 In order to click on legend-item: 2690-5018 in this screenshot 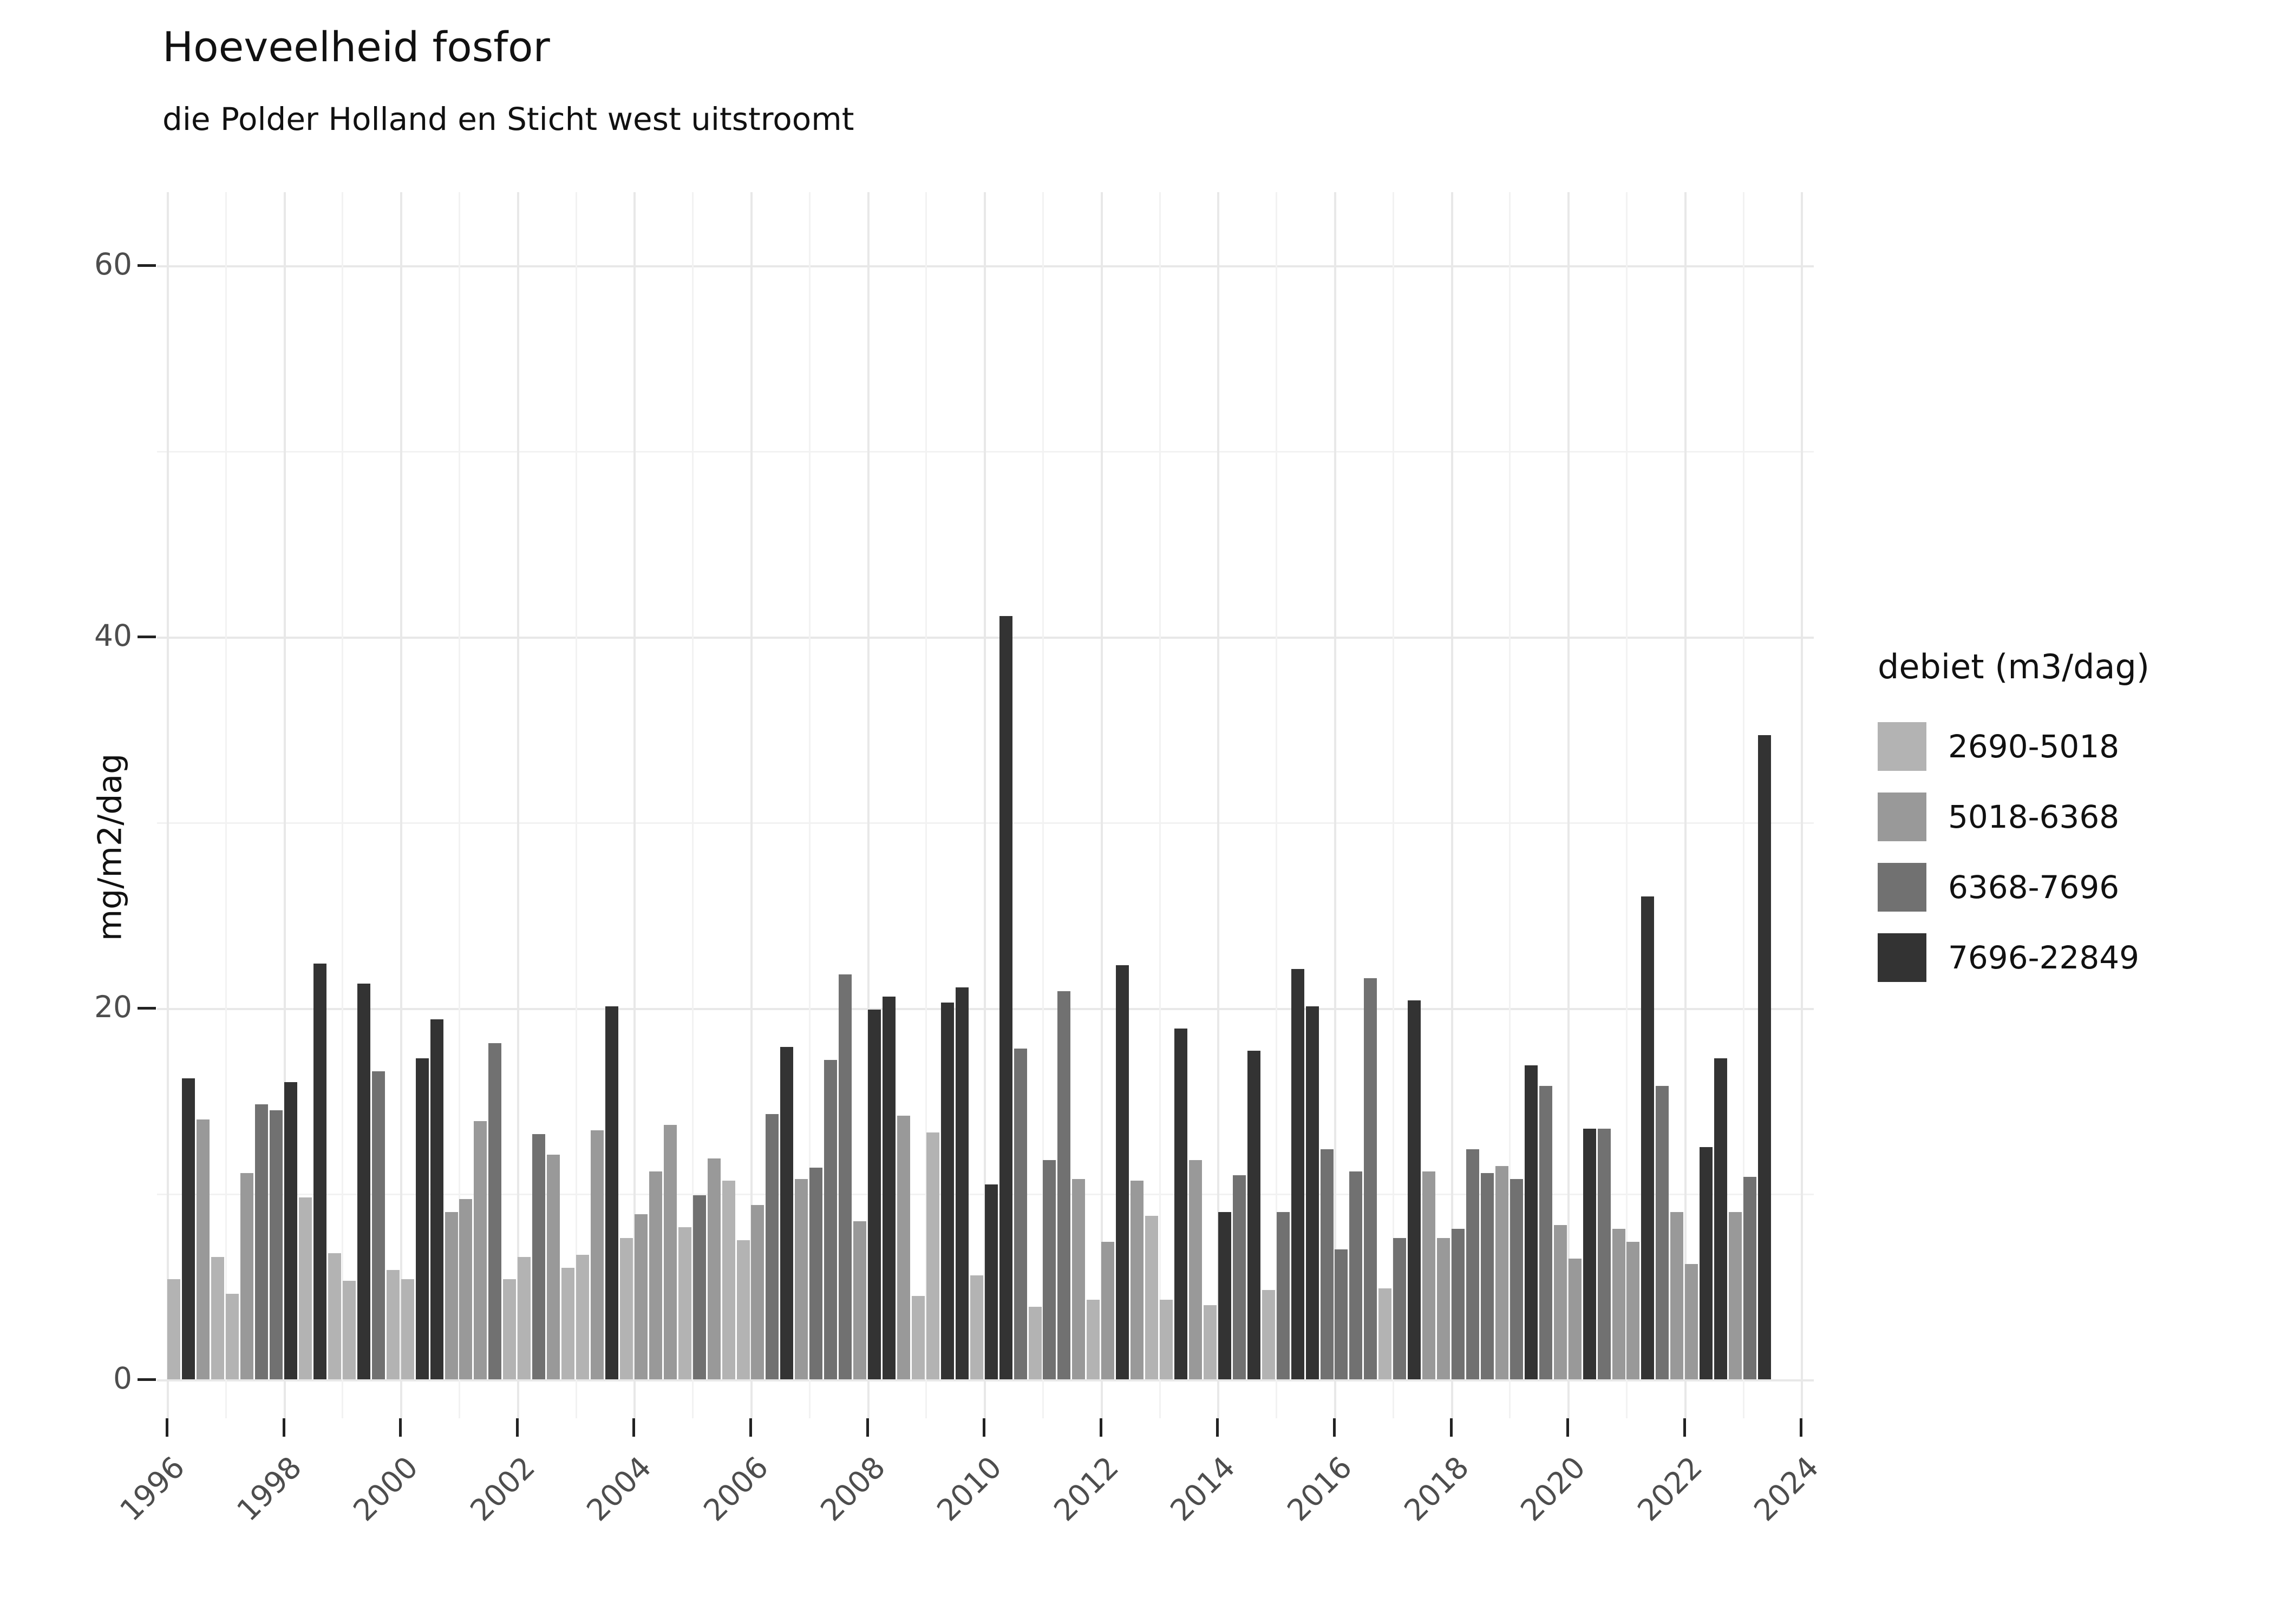, I will do `click(2014, 746)`.